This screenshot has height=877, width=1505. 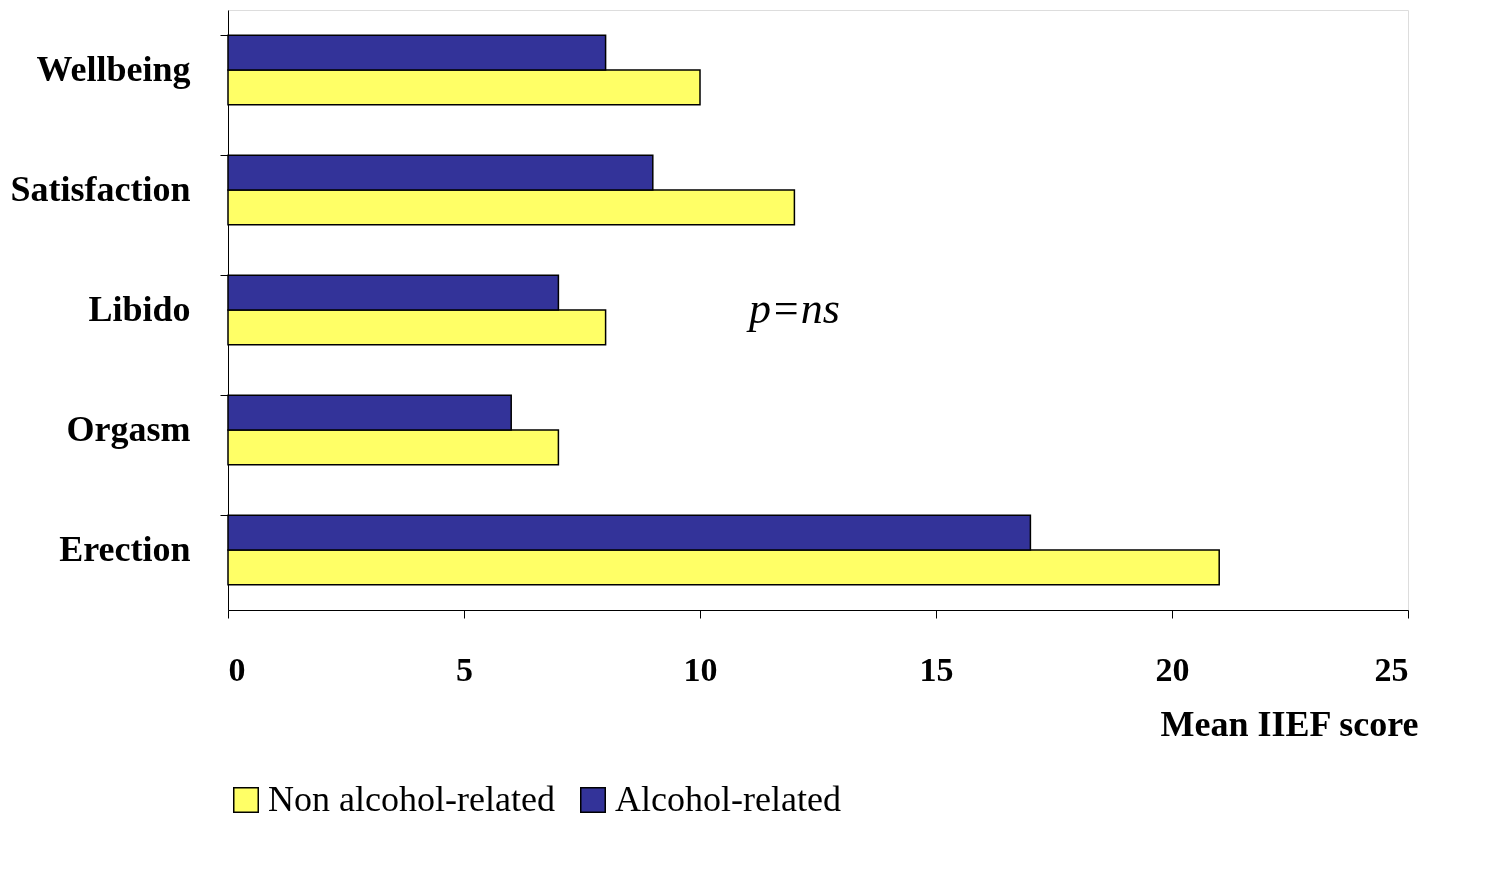 I want to click on x-axis-title: Mean IIEF score, so click(x=1289, y=723).